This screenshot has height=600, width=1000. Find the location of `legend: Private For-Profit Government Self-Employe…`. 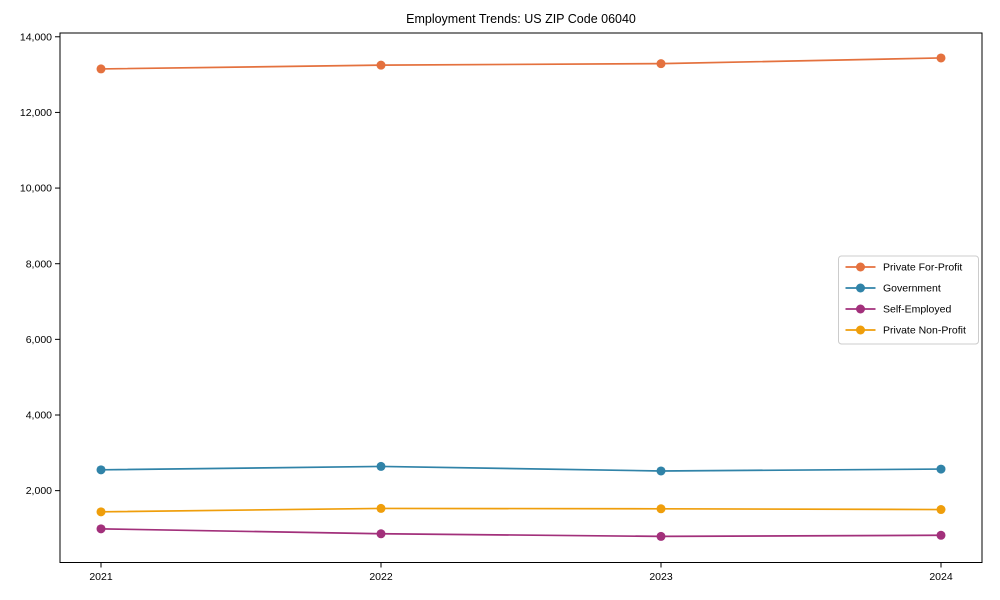

legend: Private For-Profit Government Self-Employe… is located at coordinates (908, 300).